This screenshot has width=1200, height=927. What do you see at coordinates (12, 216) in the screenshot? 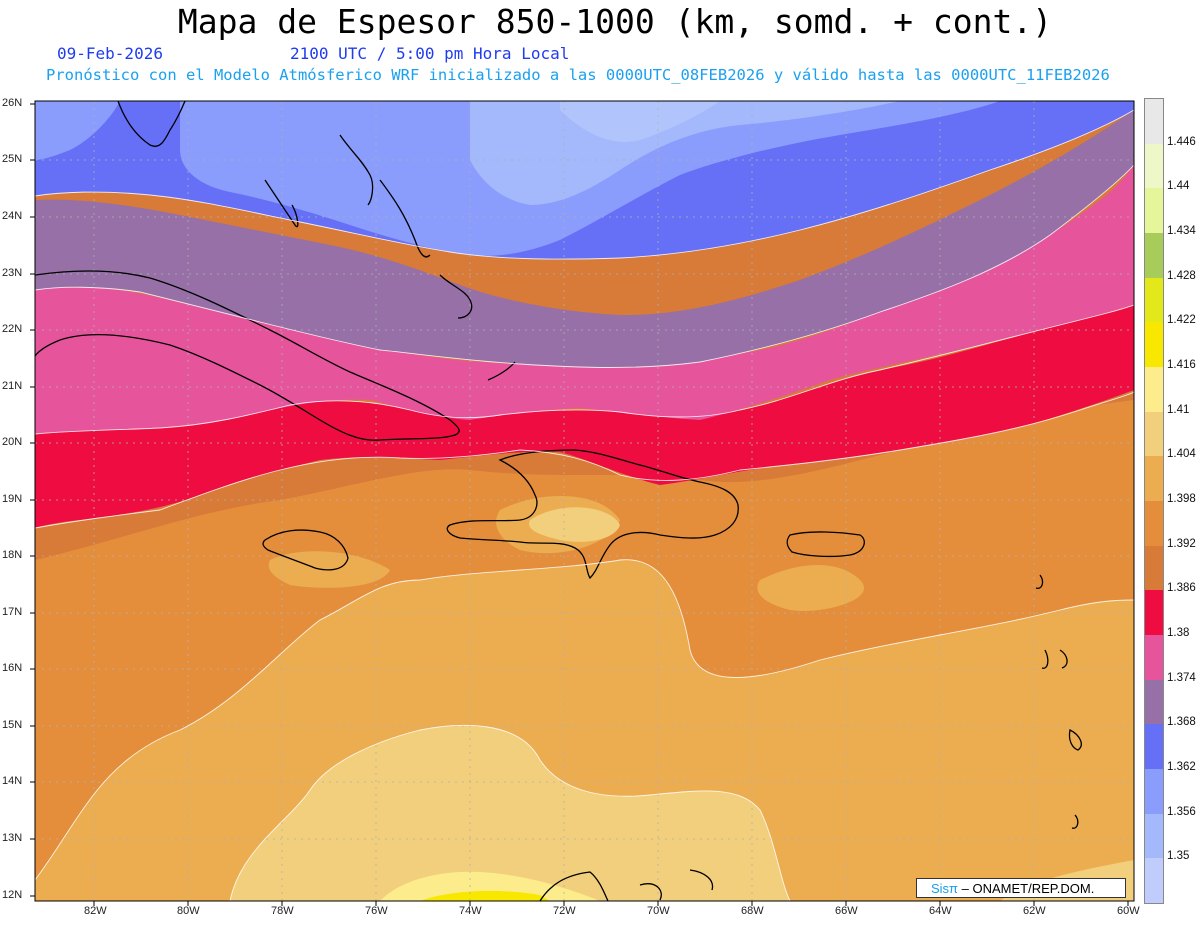
I see `lat-label: 24N` at bounding box center [12, 216].